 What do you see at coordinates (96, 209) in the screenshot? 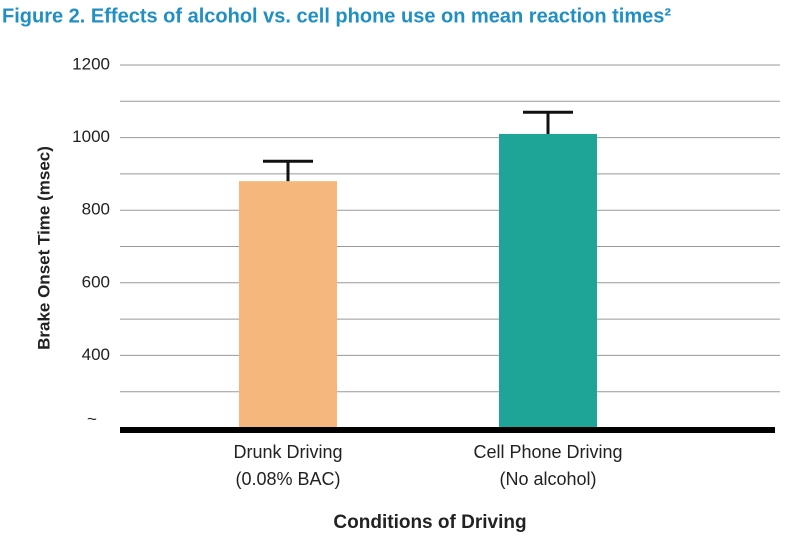
I see `y-tick-label: 800` at bounding box center [96, 209].